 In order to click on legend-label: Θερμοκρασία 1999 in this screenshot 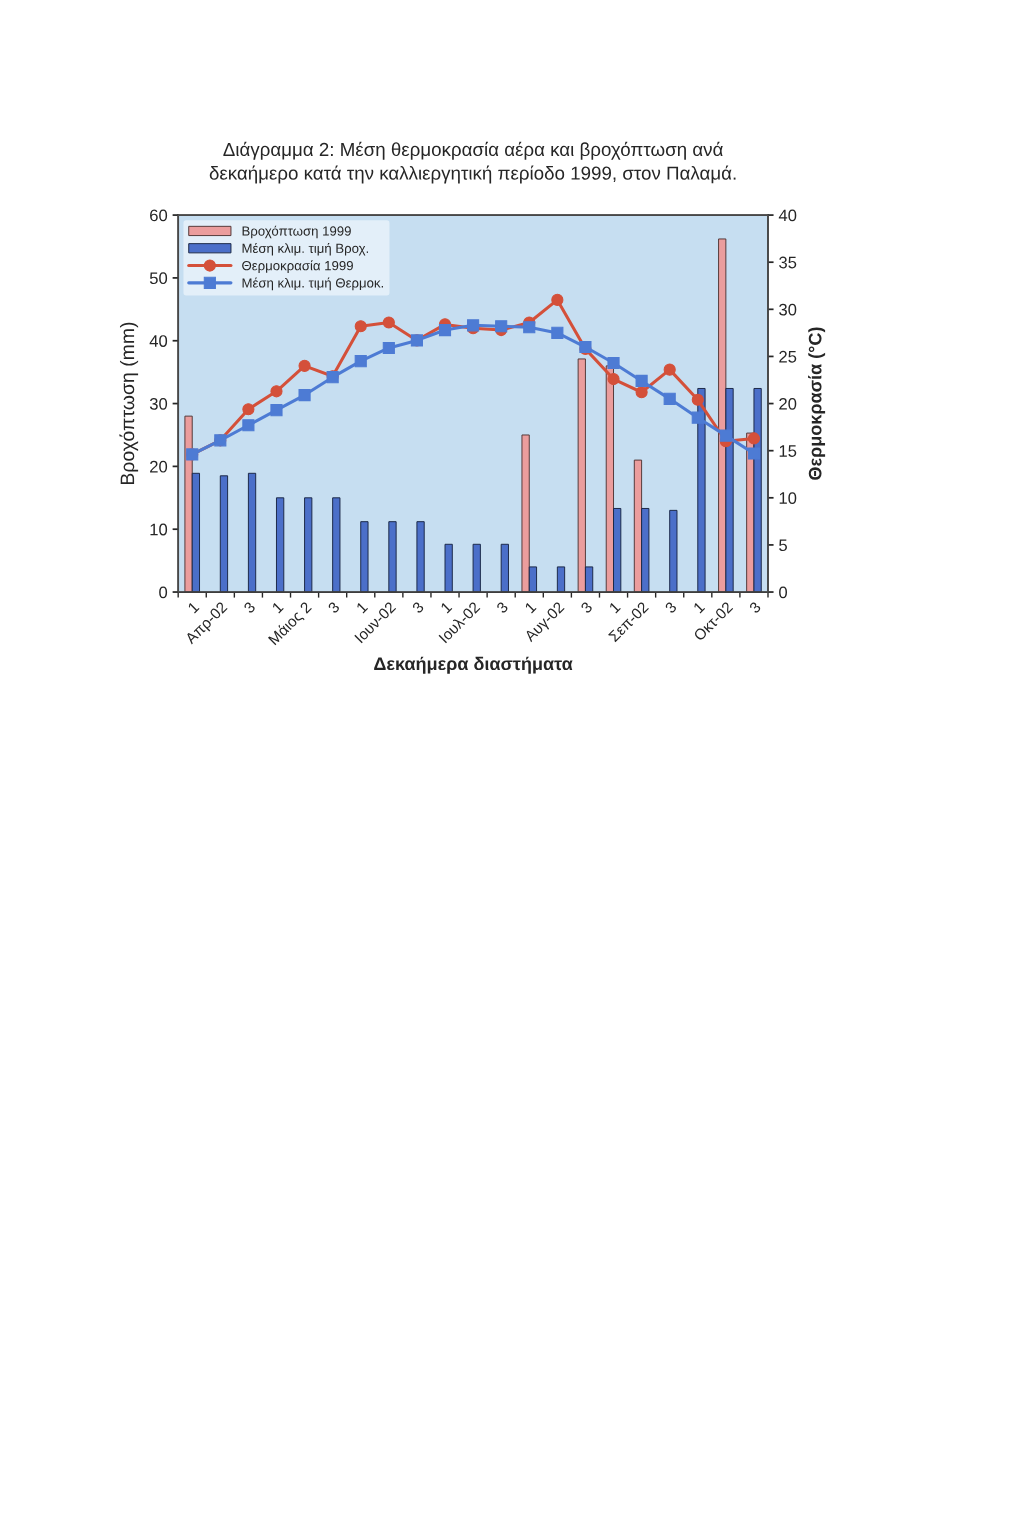, I will do `click(297, 266)`.